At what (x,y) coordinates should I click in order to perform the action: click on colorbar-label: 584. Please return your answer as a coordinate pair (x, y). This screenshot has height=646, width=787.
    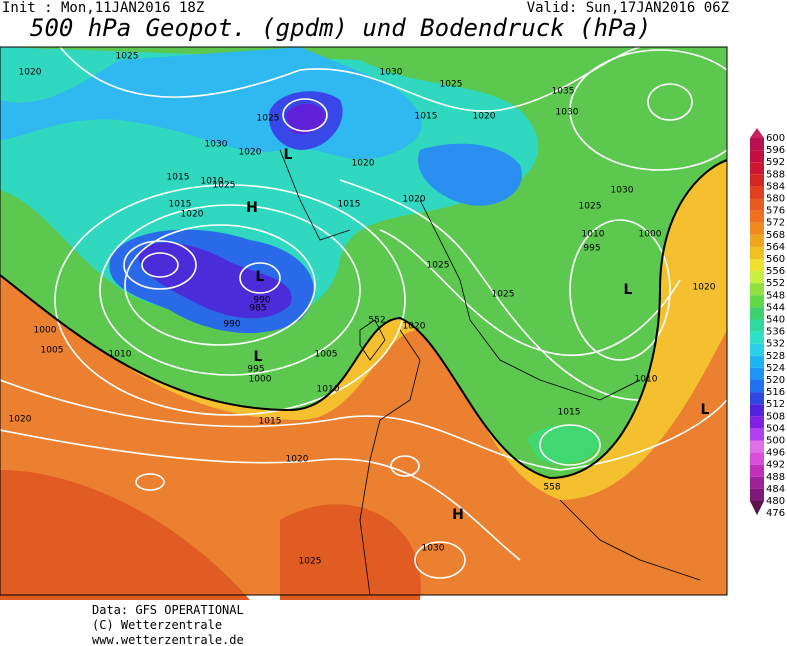
    Looking at the image, I should click on (775, 186).